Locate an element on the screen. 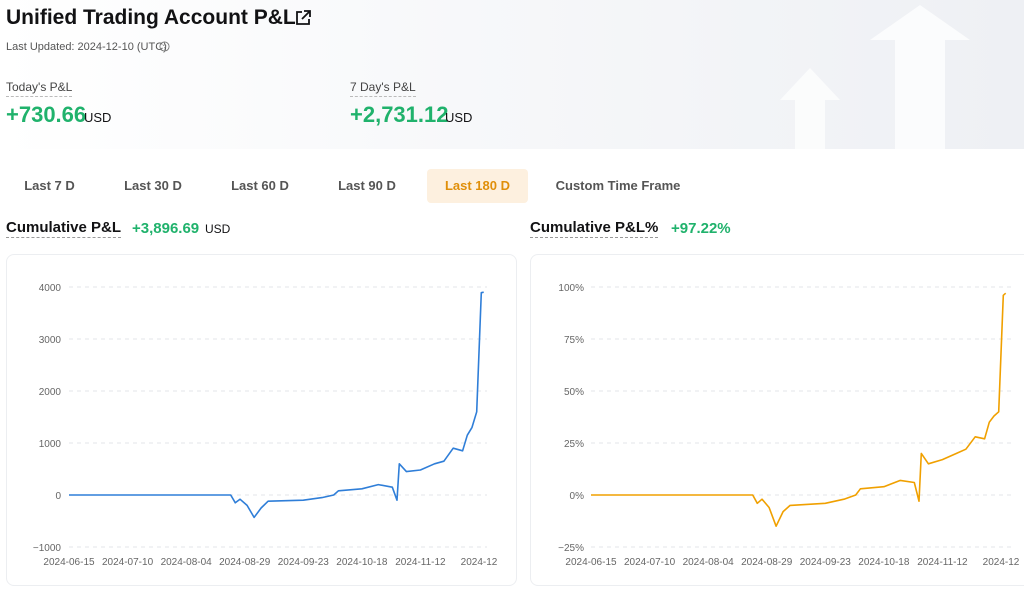 The image size is (1024, 590). decorative-arrows-icon is located at coordinates (875, 77).